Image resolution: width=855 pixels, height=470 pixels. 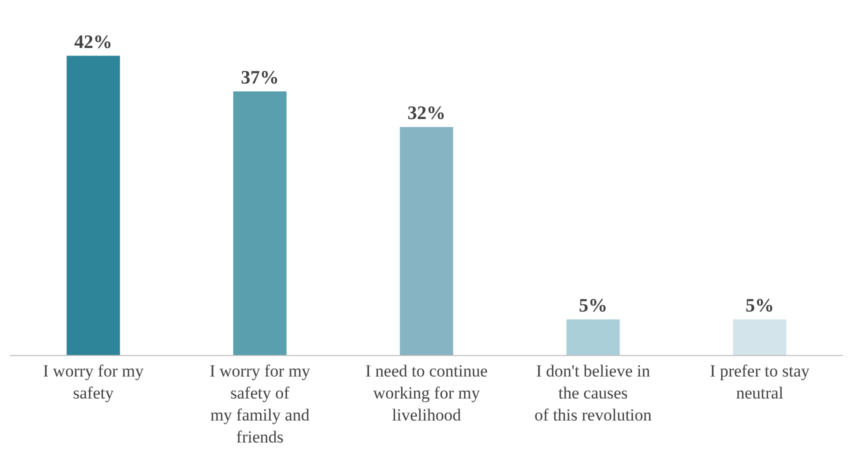 I want to click on x-tick-label: I worry for my safety of my family and friends, so click(x=260, y=404).